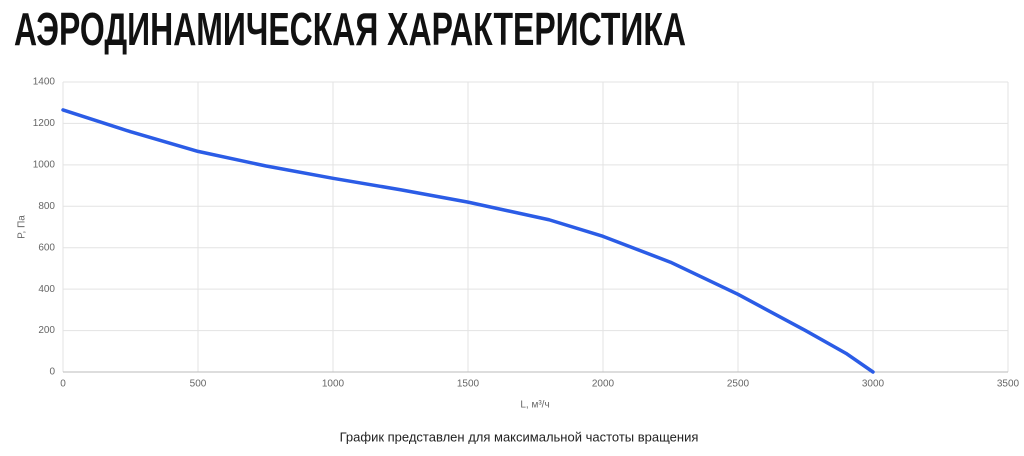 Image resolution: width=1024 pixels, height=456 pixels. Describe the element at coordinates (46, 330) in the screenshot. I see `y-tick-label: 200` at that location.